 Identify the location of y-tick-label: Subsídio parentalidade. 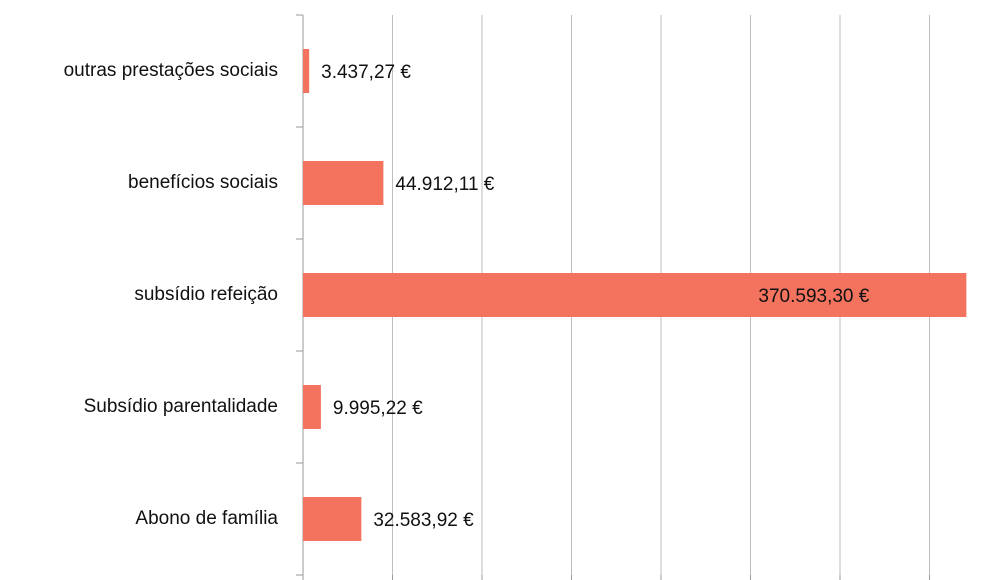
(181, 406).